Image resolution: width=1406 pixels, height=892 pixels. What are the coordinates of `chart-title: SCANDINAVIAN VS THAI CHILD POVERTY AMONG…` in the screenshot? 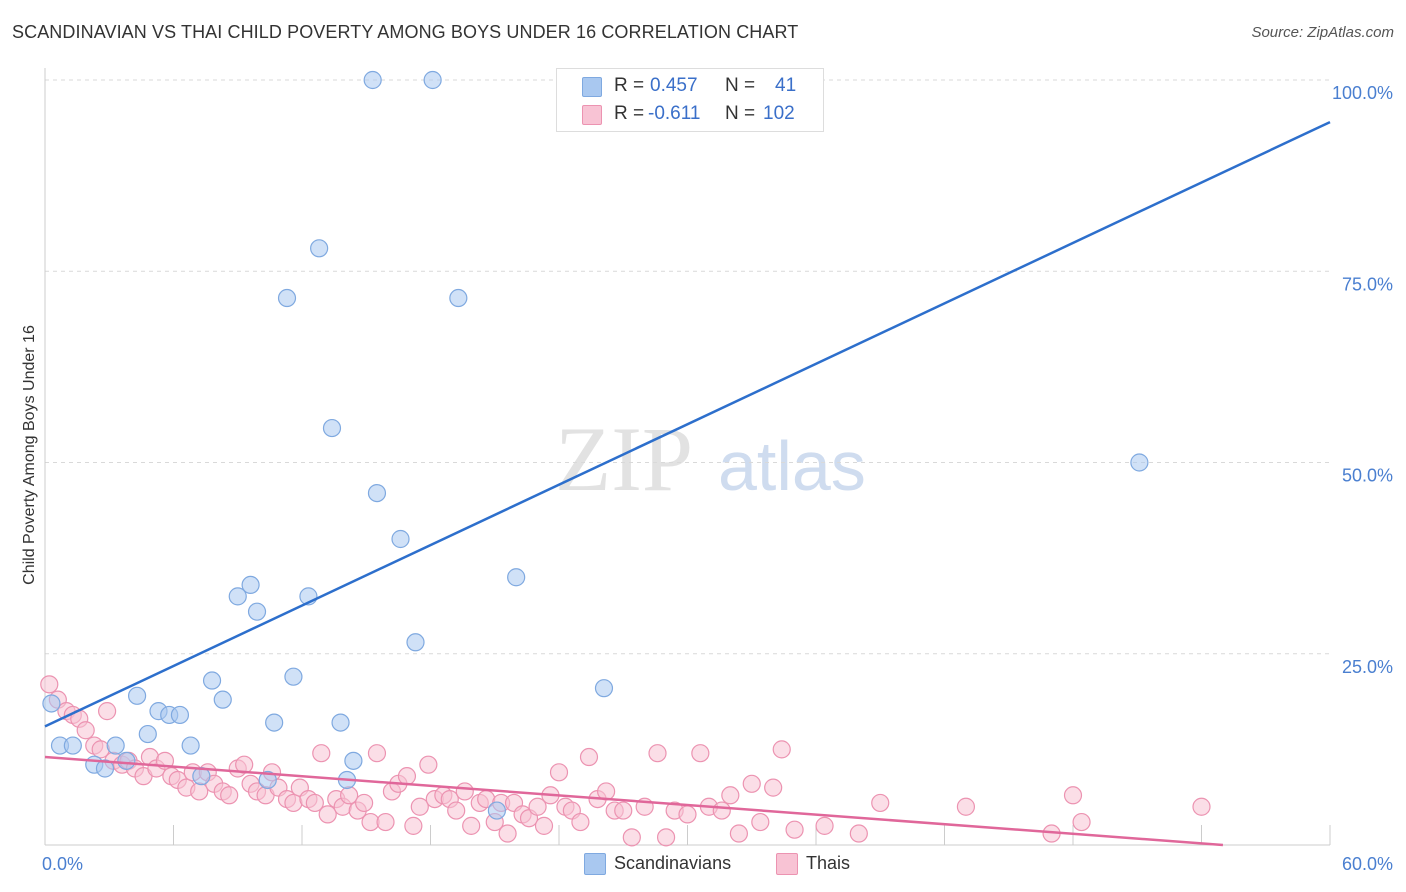 It's located at (405, 32).